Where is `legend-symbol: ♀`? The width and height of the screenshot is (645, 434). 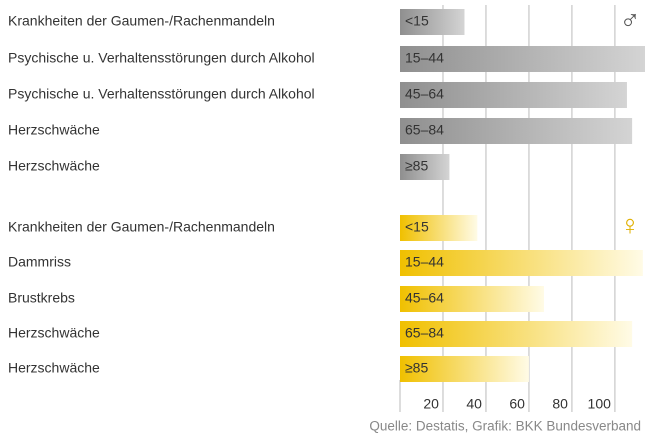 legend-symbol: ♀ is located at coordinates (630, 224).